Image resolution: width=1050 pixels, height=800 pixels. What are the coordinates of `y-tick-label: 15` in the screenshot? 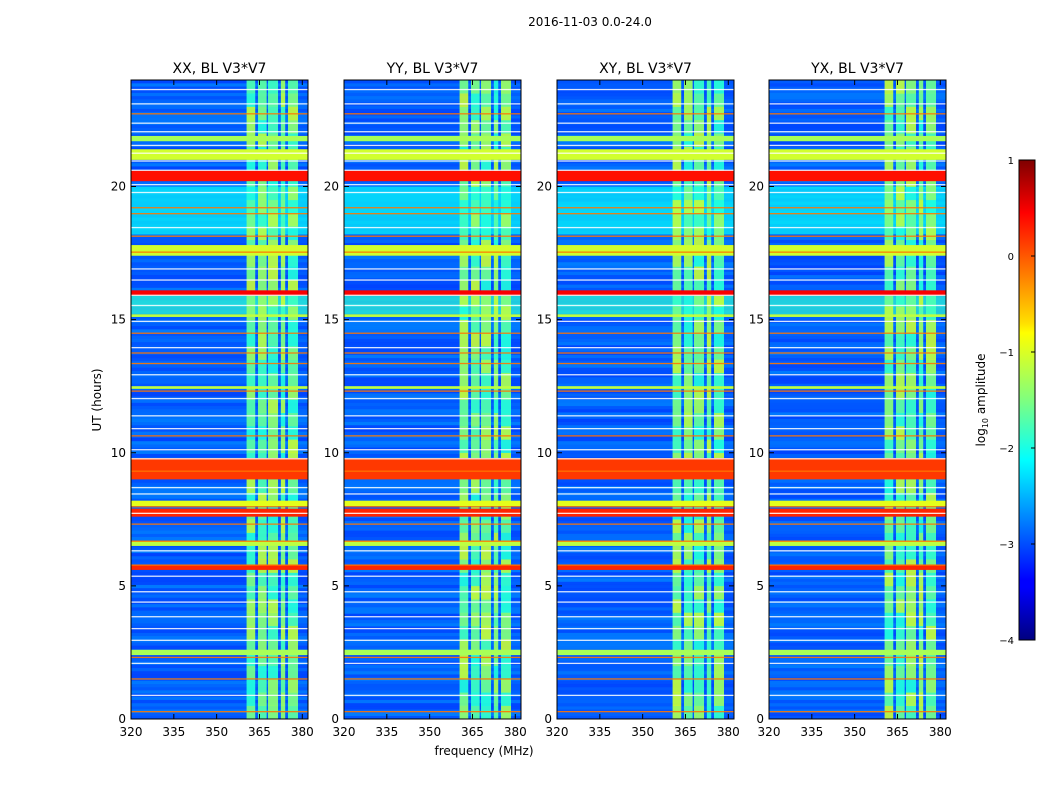 It's located at (756, 320).